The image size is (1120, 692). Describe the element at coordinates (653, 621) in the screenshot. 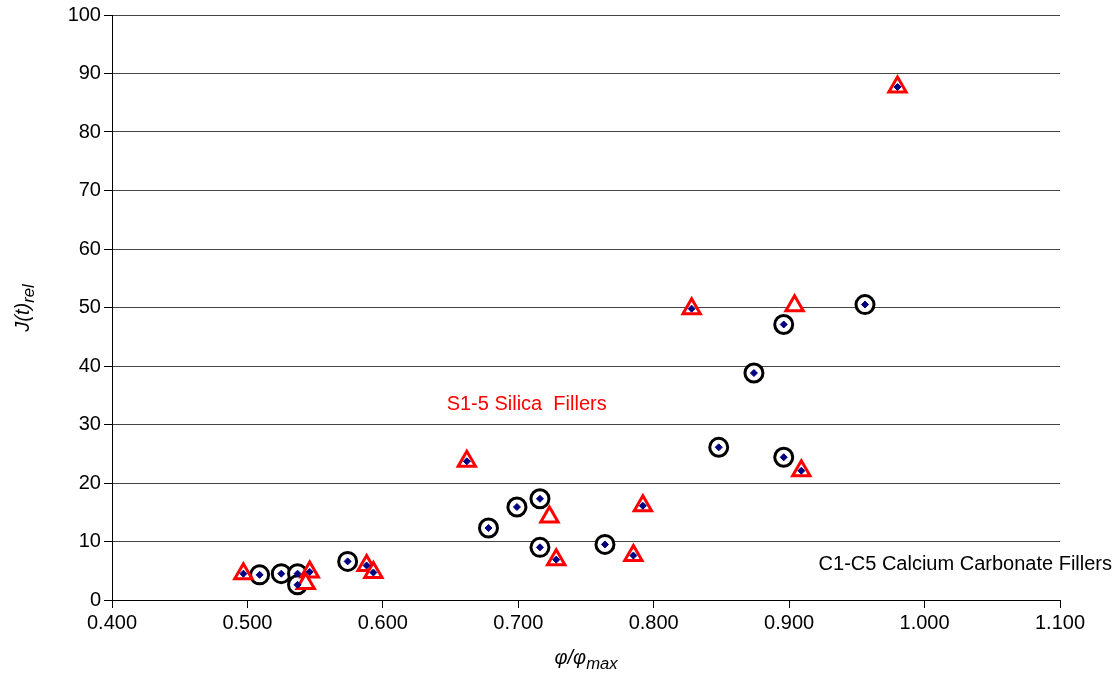

I see `x-tick-label: 0.800` at that location.